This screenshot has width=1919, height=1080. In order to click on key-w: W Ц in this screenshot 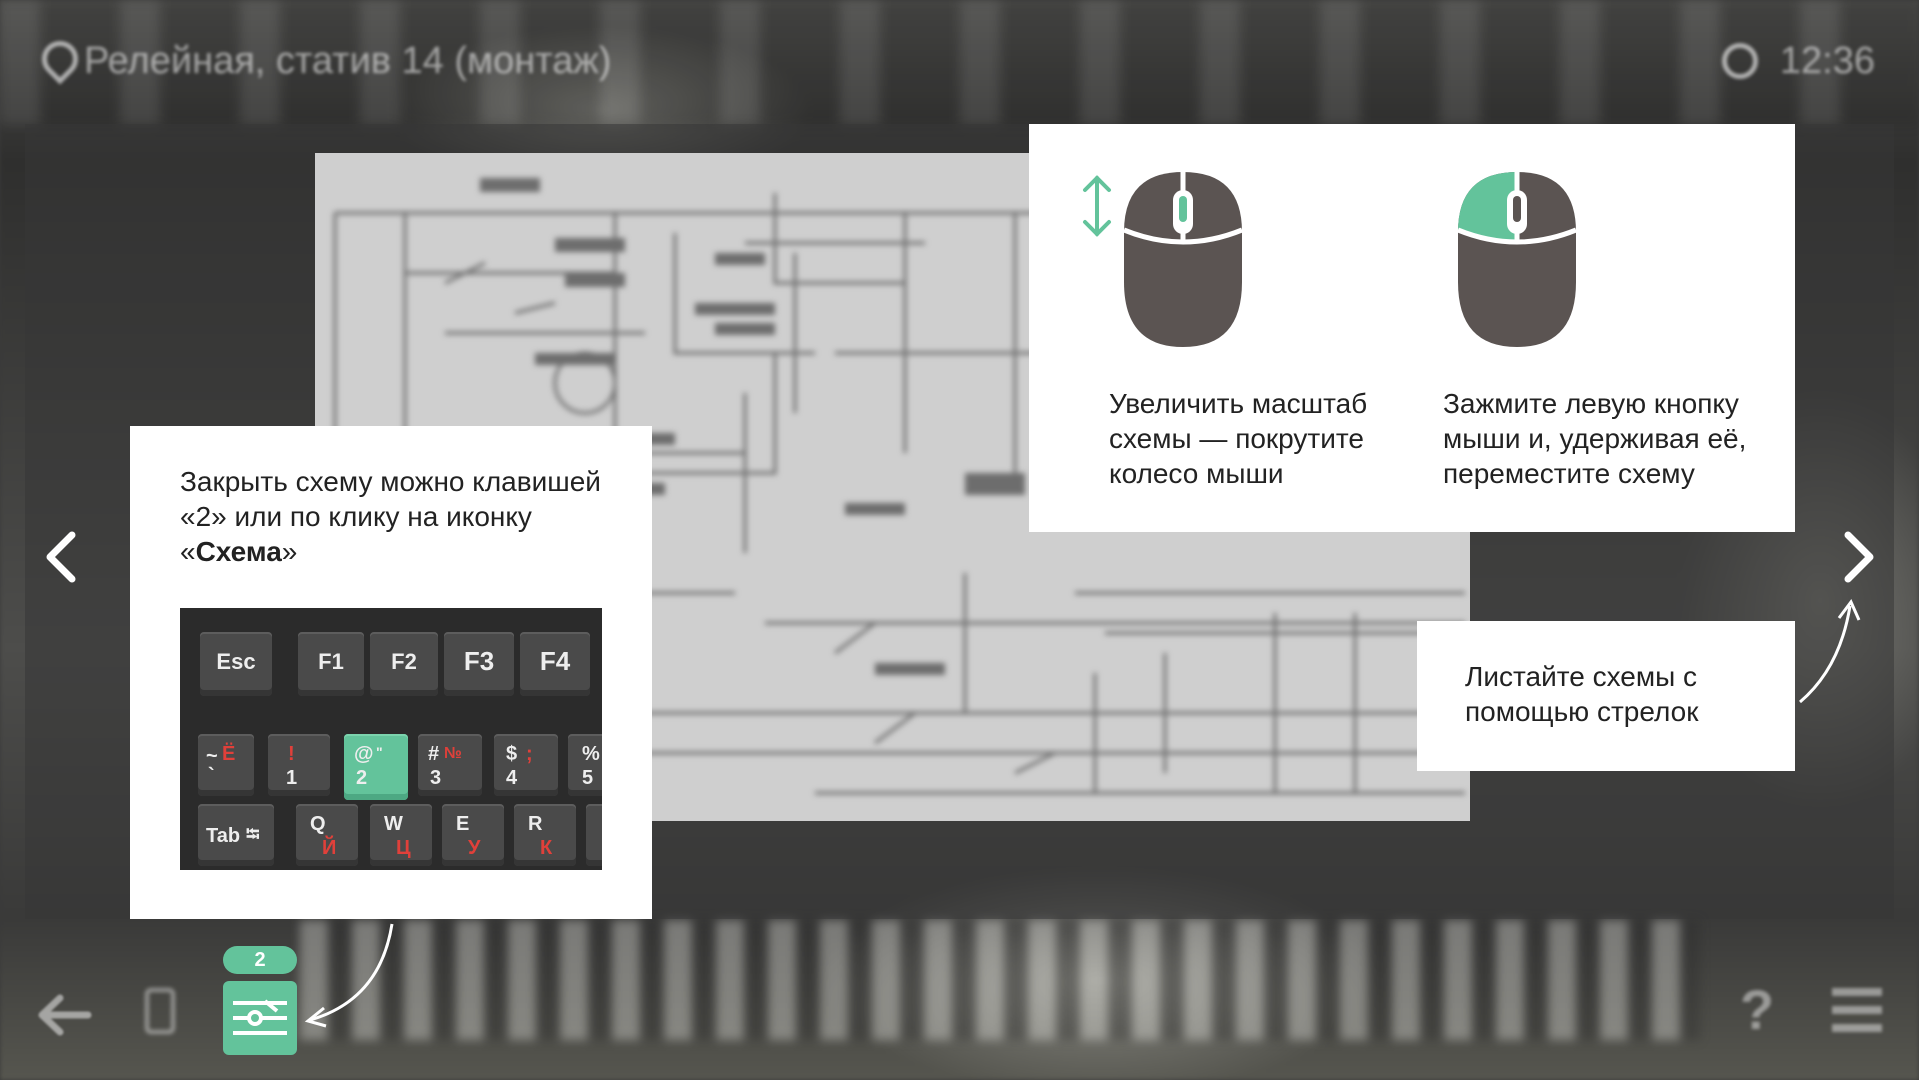, I will do `click(401, 835)`.